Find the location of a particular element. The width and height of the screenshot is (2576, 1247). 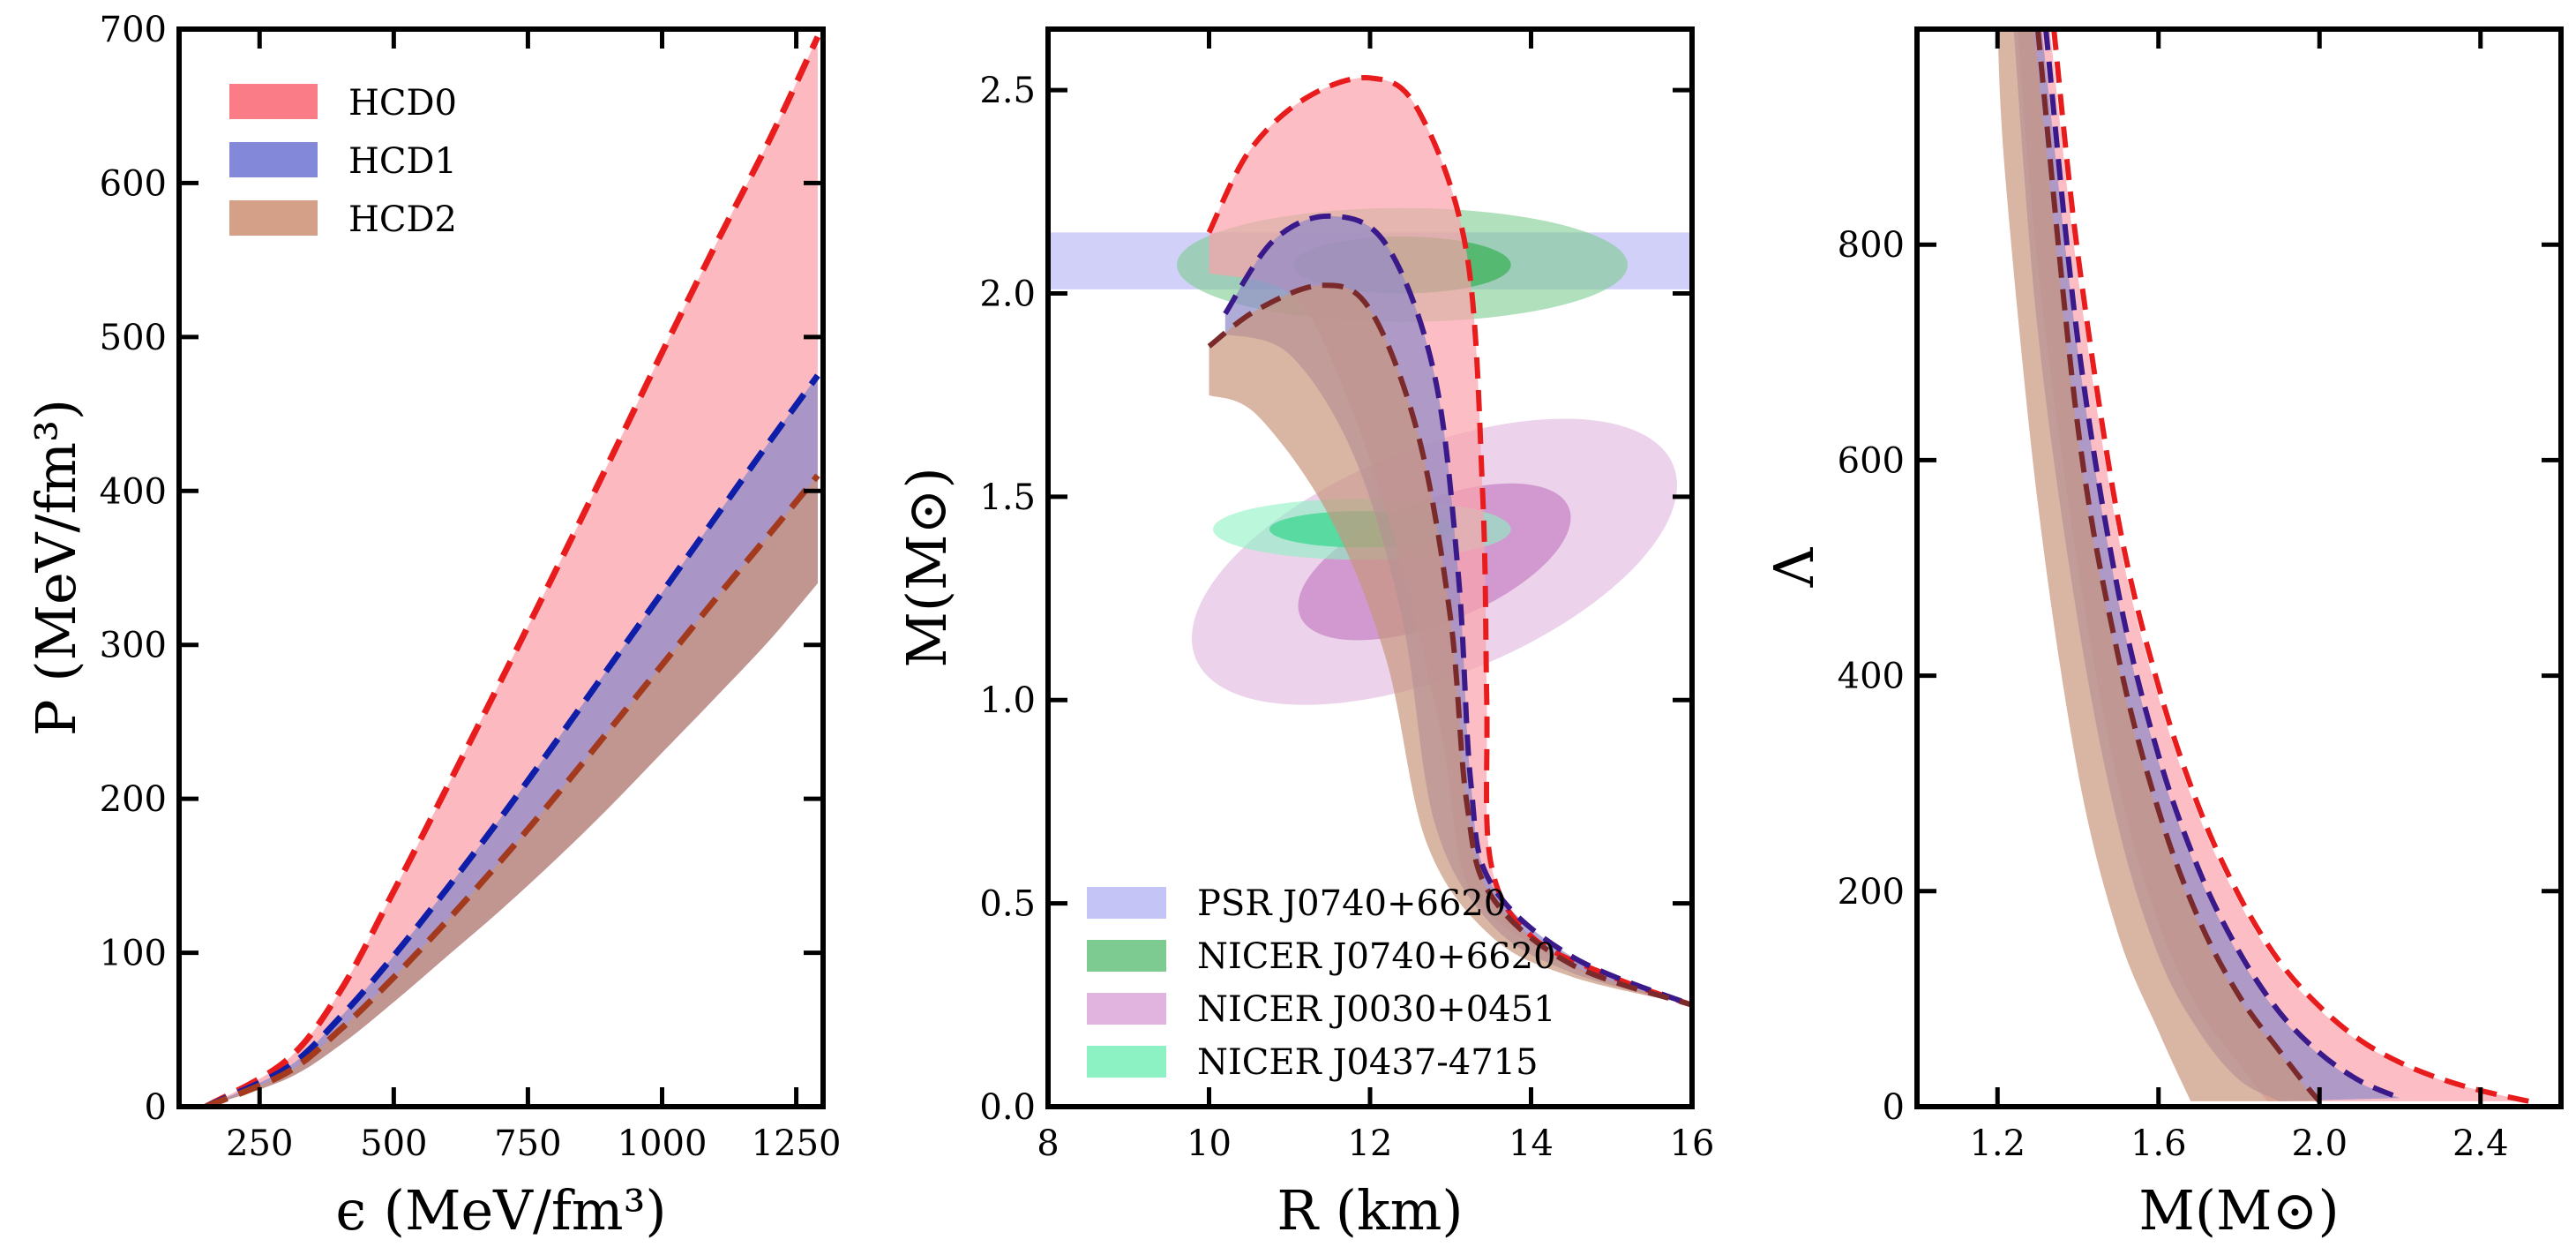

legend-swatch-hcd0 is located at coordinates (273, 101).